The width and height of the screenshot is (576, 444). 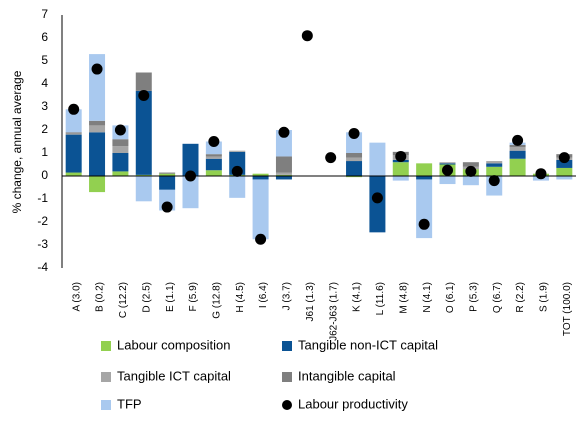 What do you see at coordinates (497, 297) in the screenshot?
I see `x-tick-label: Q (6.7)` at bounding box center [497, 297].